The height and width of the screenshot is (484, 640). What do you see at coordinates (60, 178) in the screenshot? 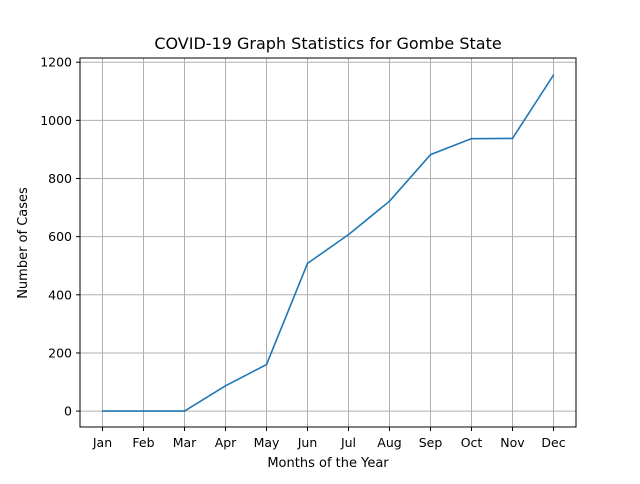
I see `y-tick-label: 800` at bounding box center [60, 178].